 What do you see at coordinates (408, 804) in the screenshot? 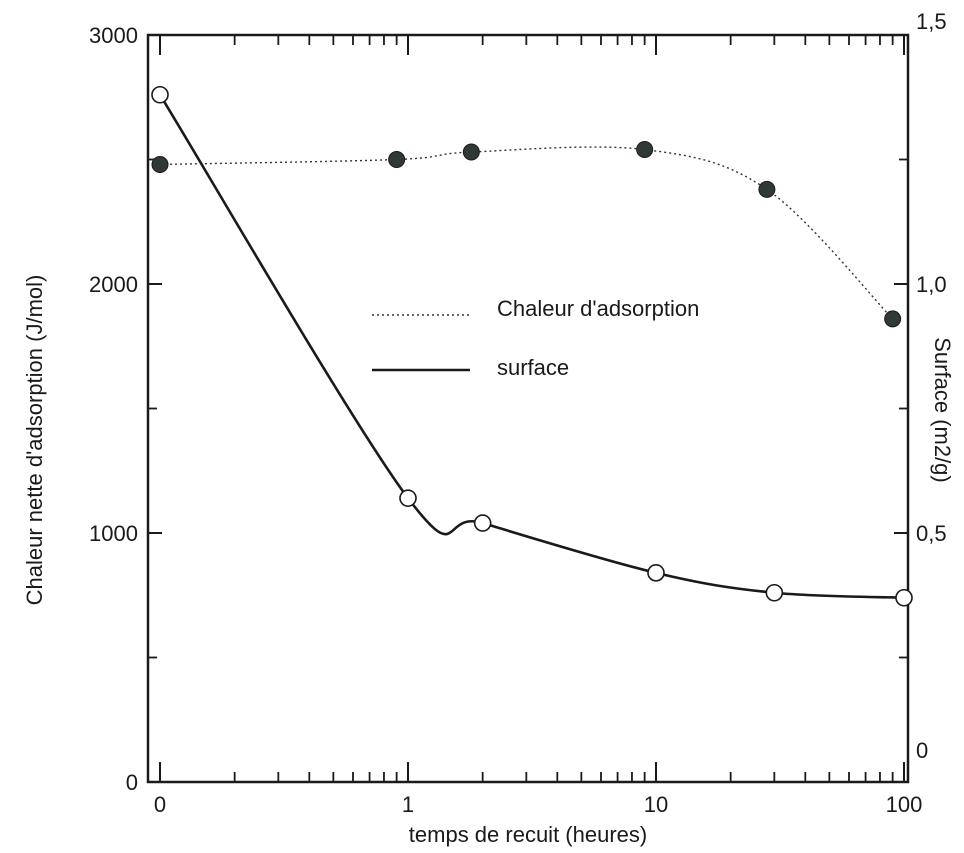
I see `x-tick-label: 1` at bounding box center [408, 804].